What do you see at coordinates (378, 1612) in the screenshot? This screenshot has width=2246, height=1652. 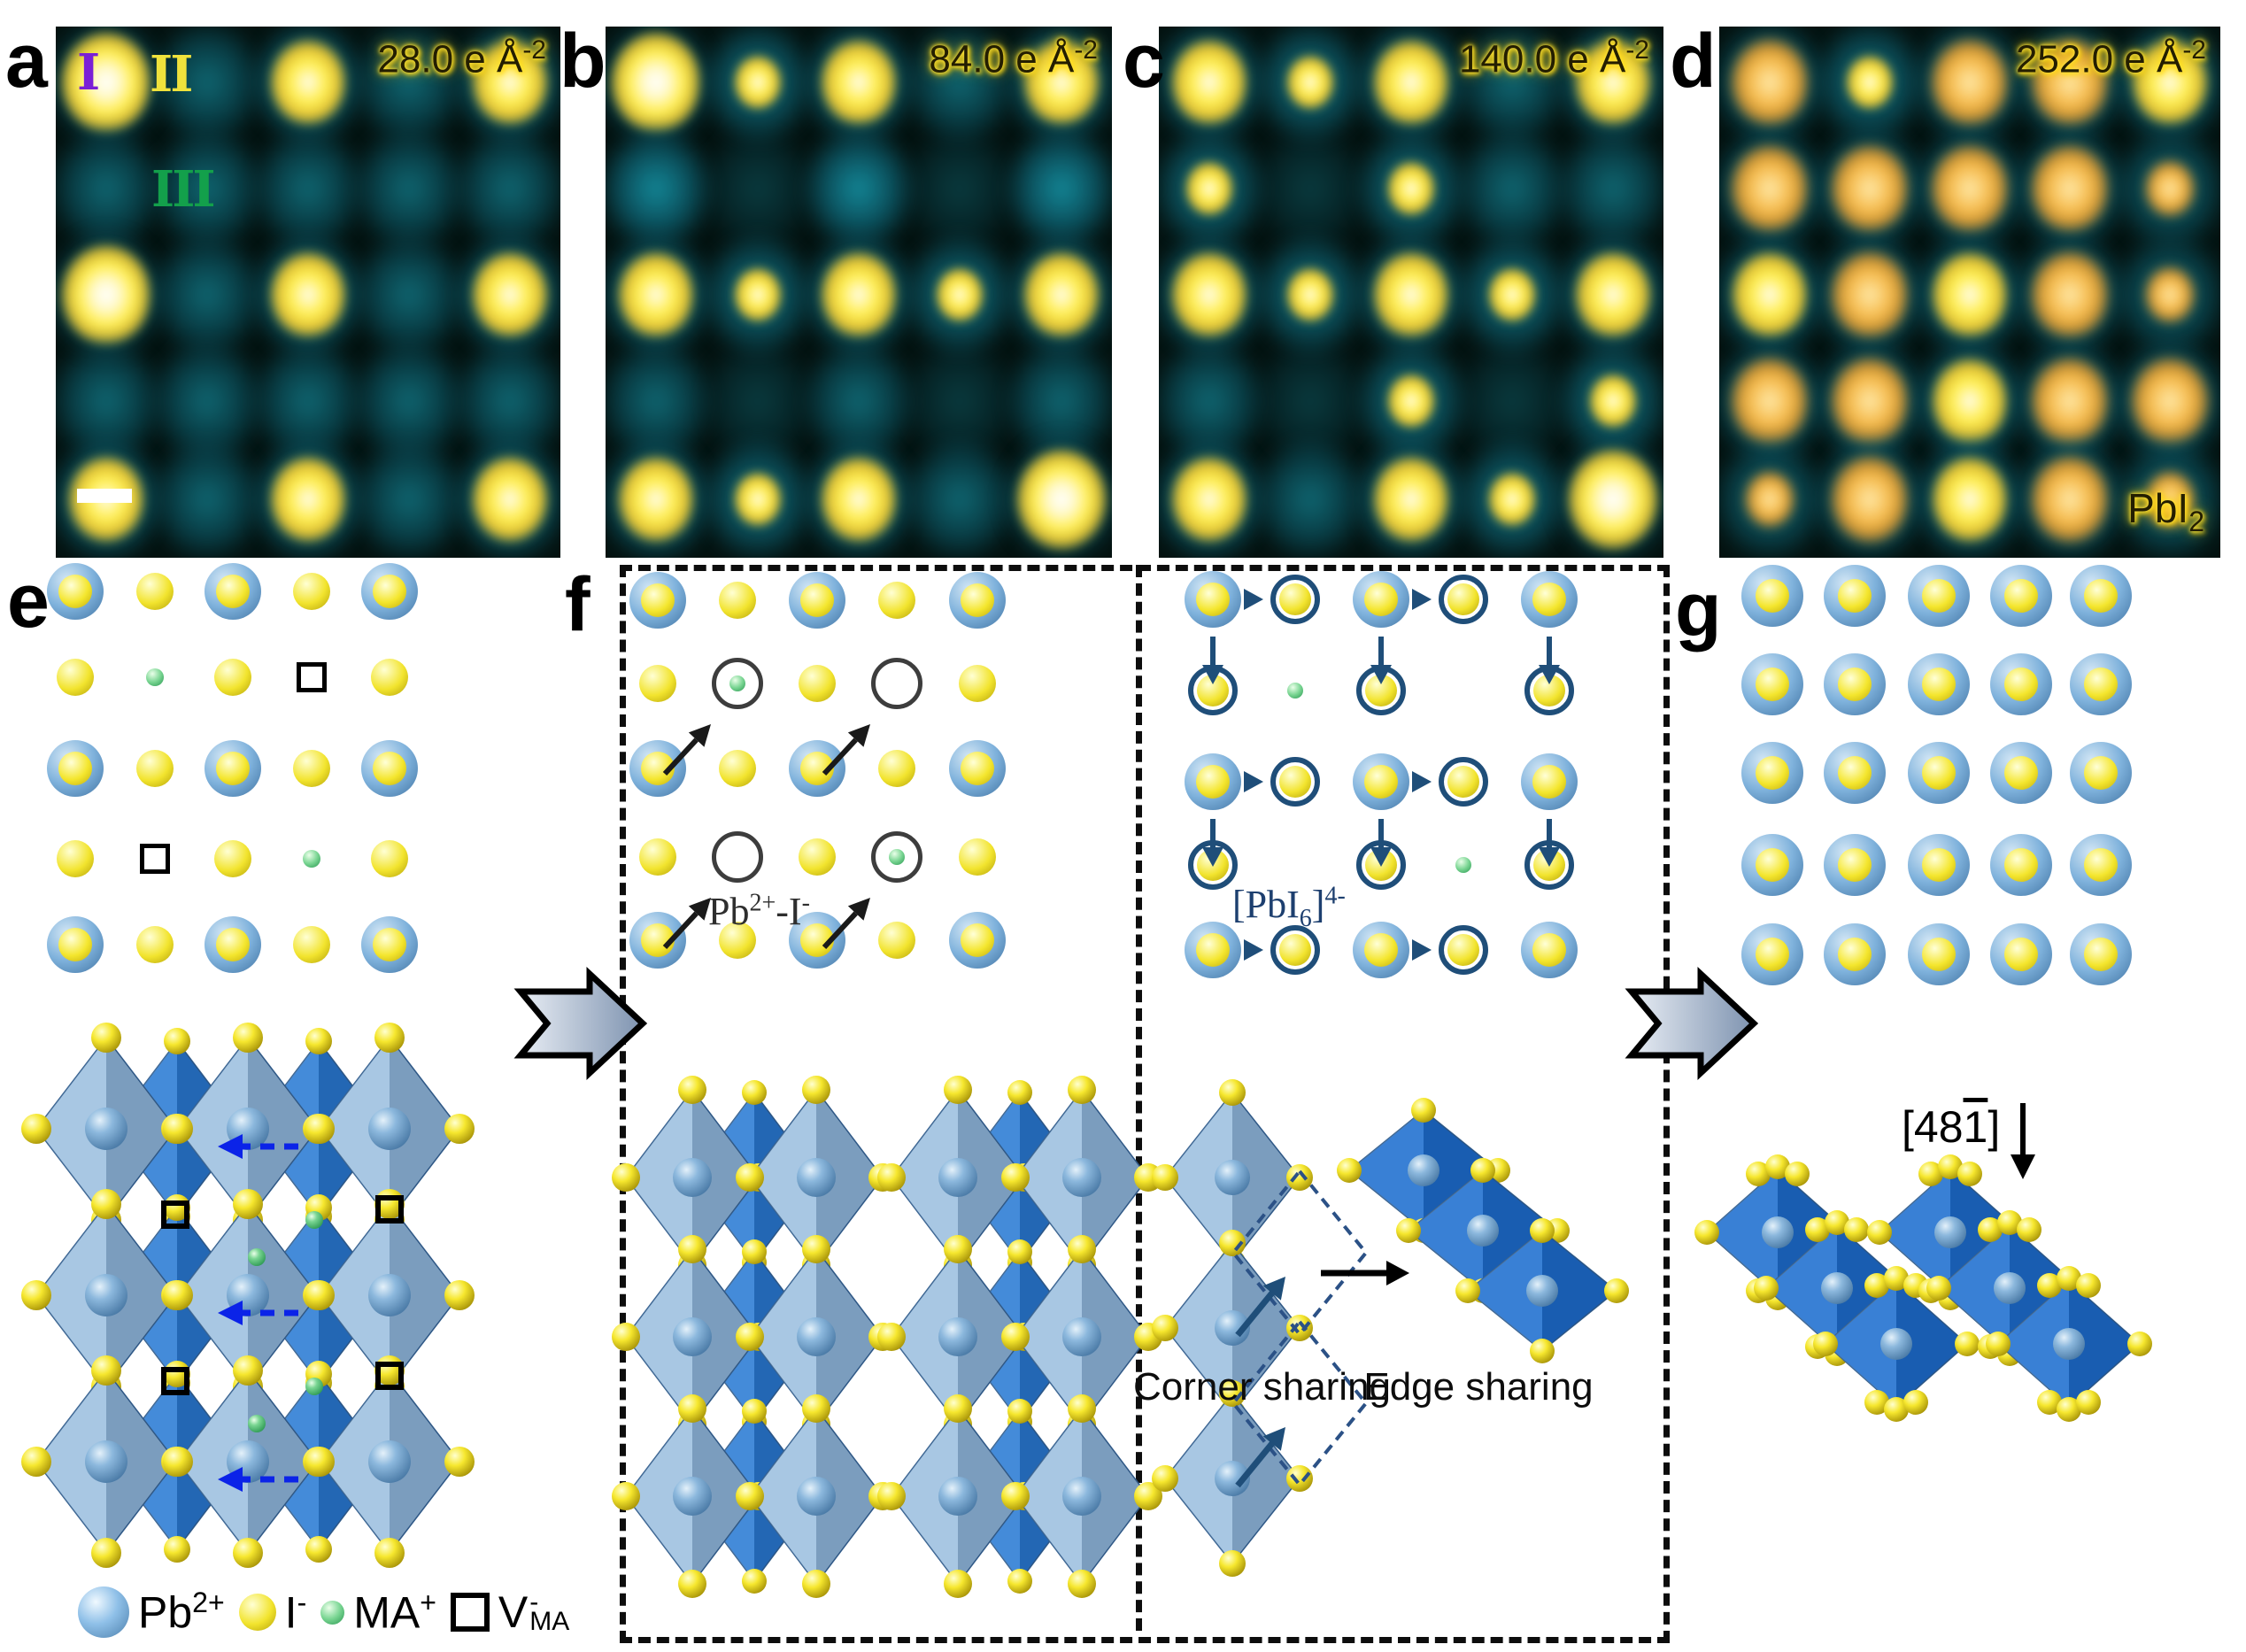 I see `legend-item-ma: MA+` at bounding box center [378, 1612].